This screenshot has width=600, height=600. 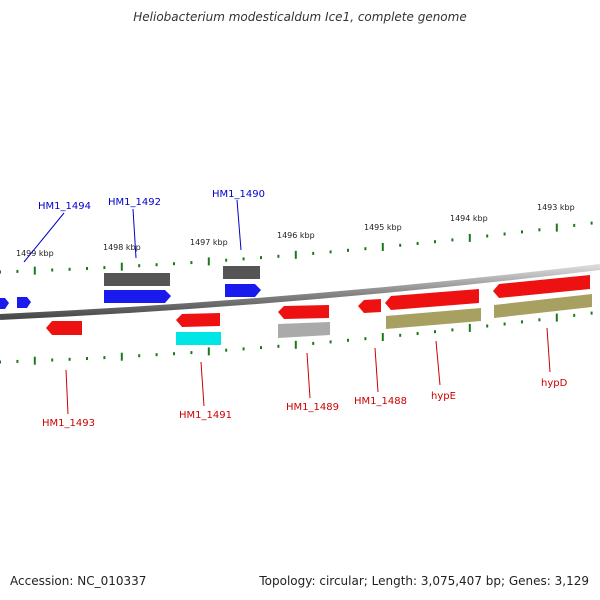 What do you see at coordinates (384, 319) in the screenshot?
I see `reverse-cds-track` at bounding box center [384, 319].